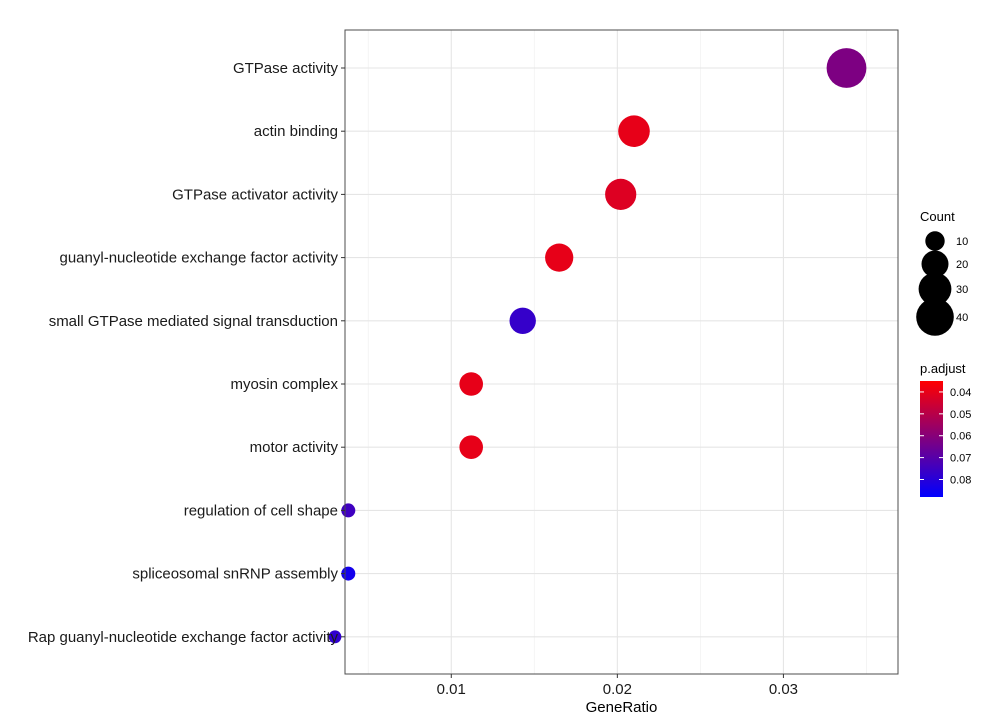  Describe the element at coordinates (261, 510) in the screenshot. I see `y-tick-label: regulation of cell shape` at that location.